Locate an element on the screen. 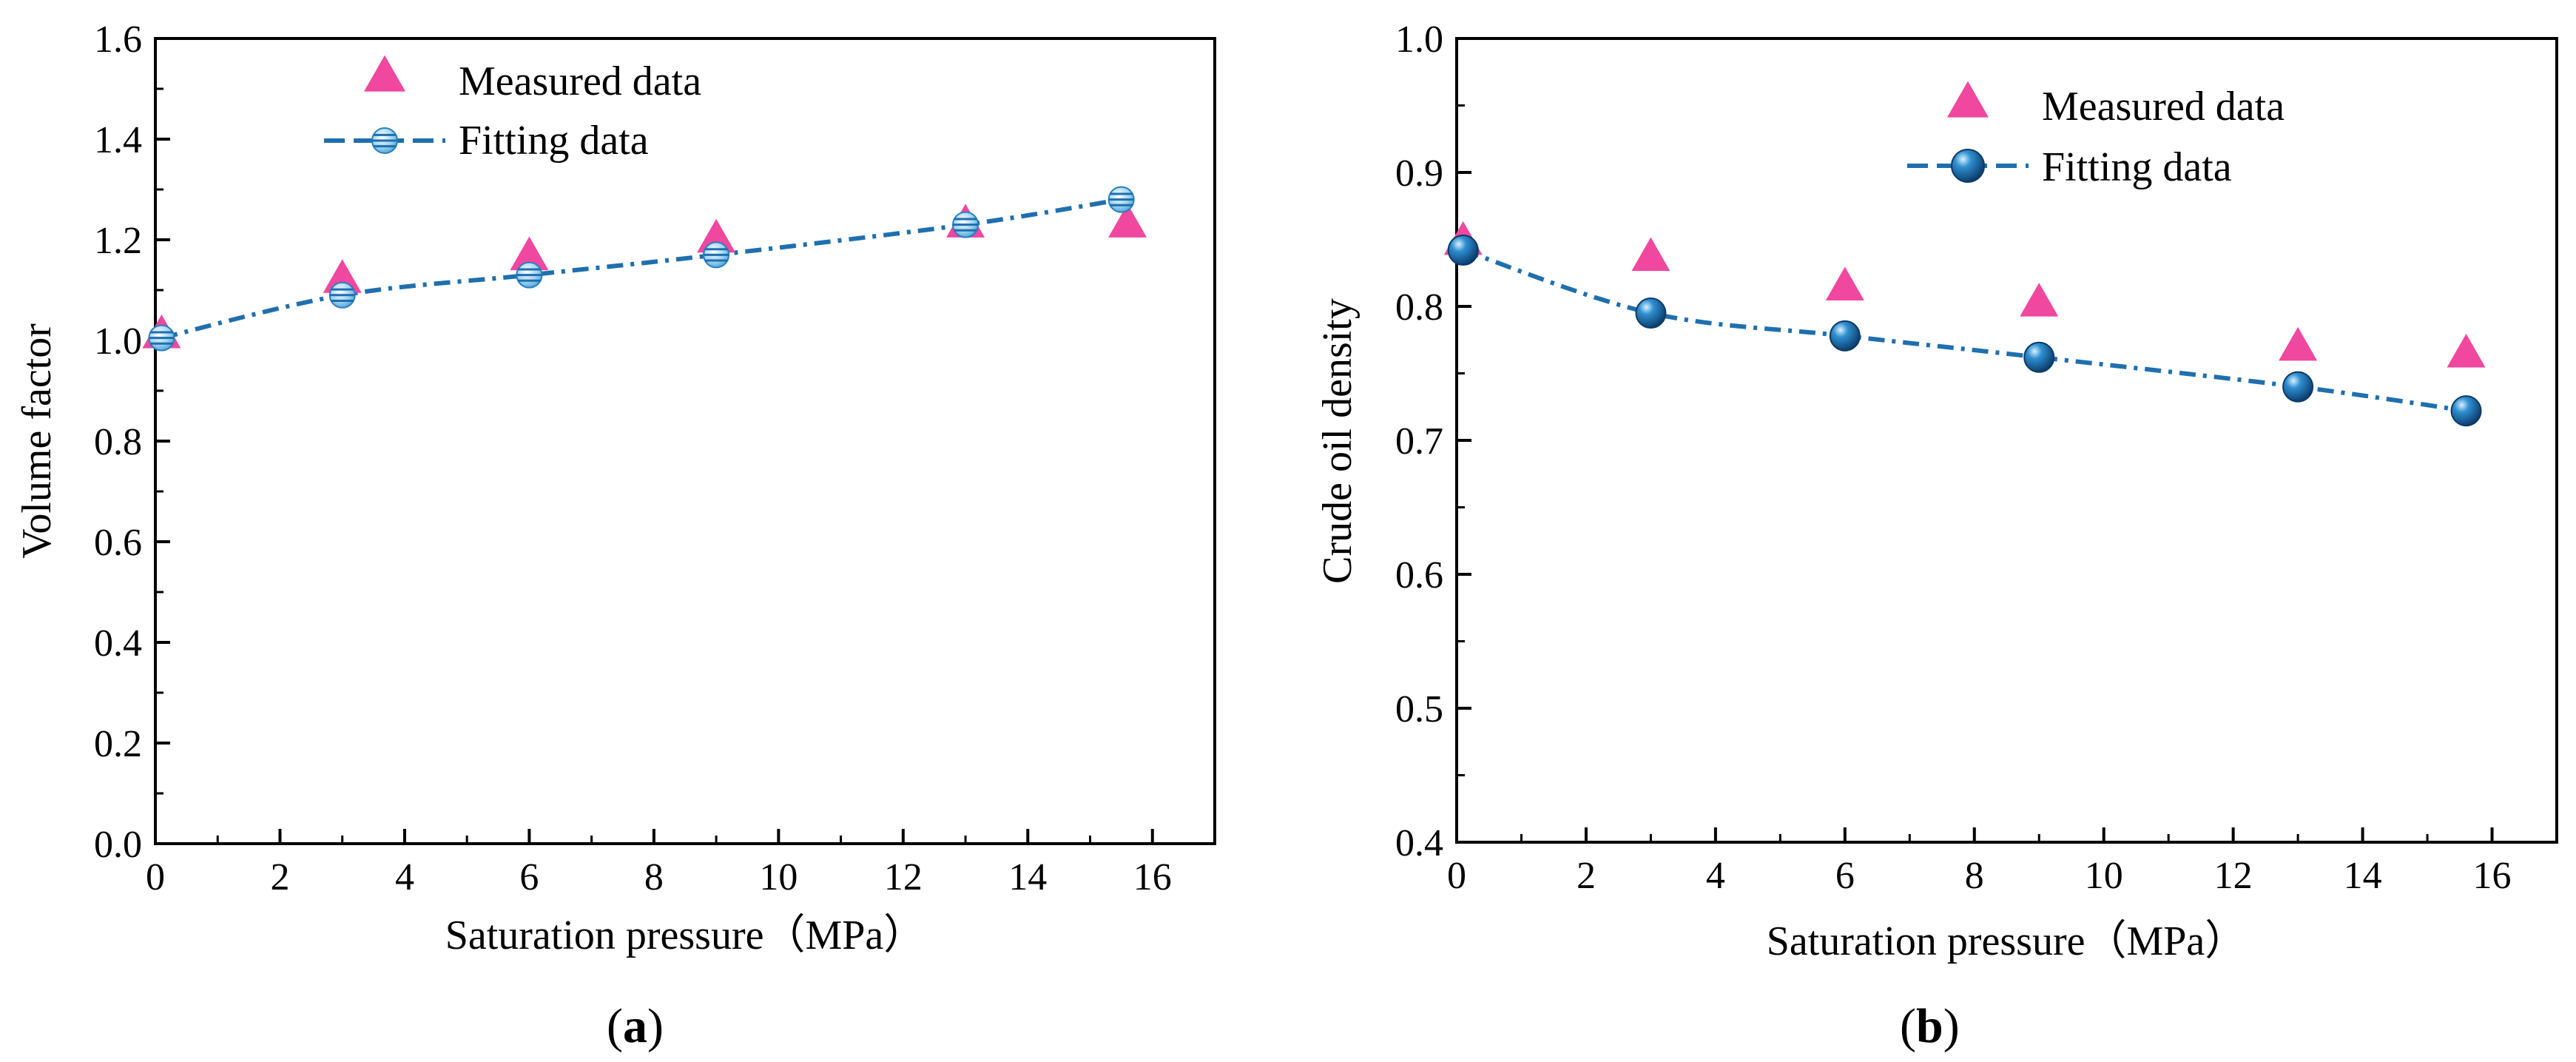 Image resolution: width=2576 pixels, height=1062 pixels. y-tick-label: 1.6 is located at coordinates (118, 40).